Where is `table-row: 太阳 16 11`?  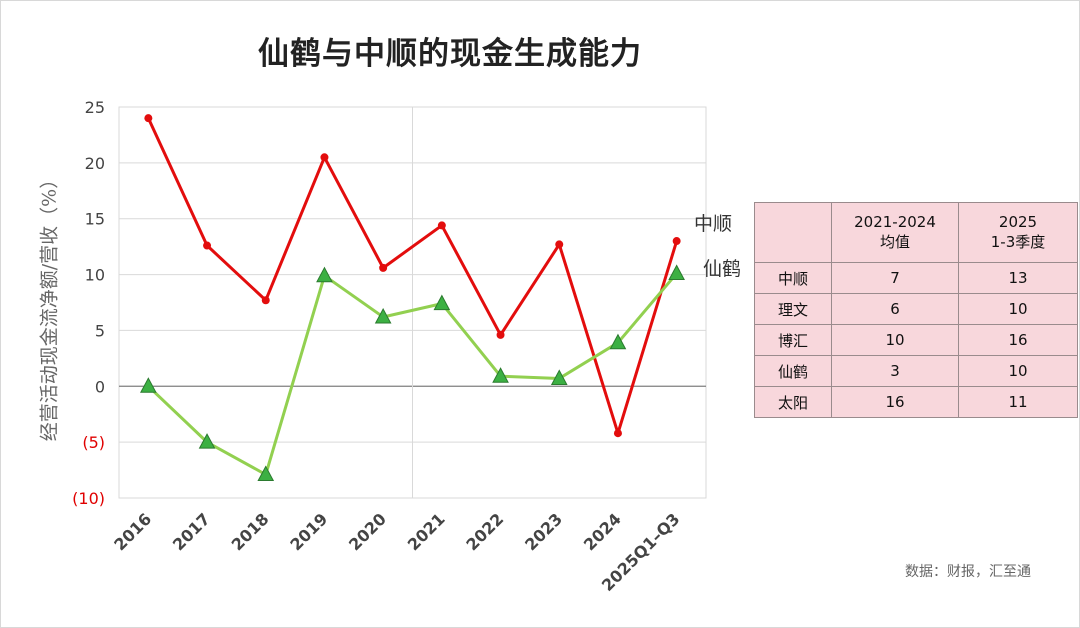
table-row: 太阳 16 11 is located at coordinates (916, 402).